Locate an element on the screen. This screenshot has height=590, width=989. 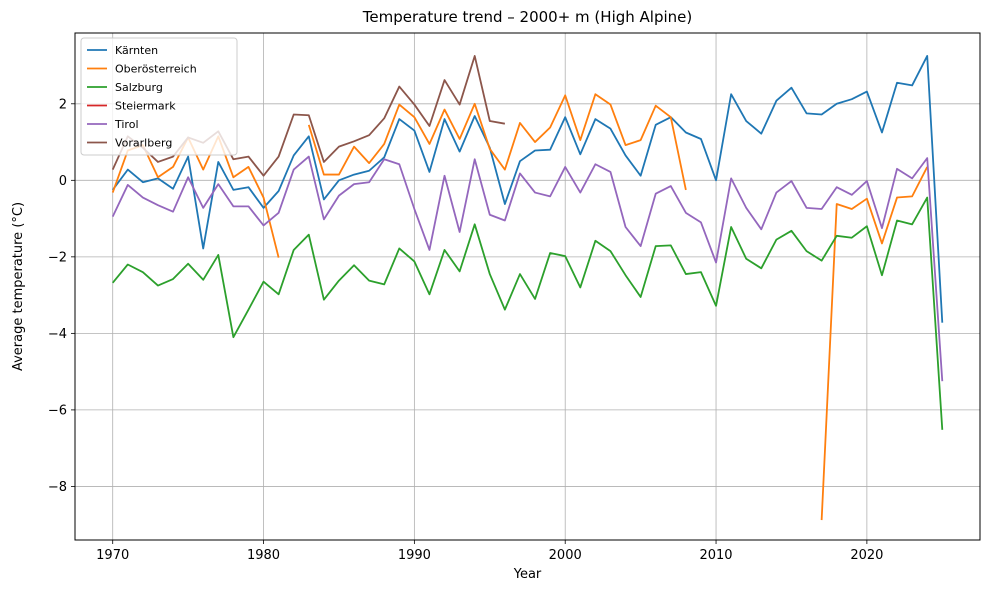
y-tick-label: −2 is located at coordinates (57, 257).